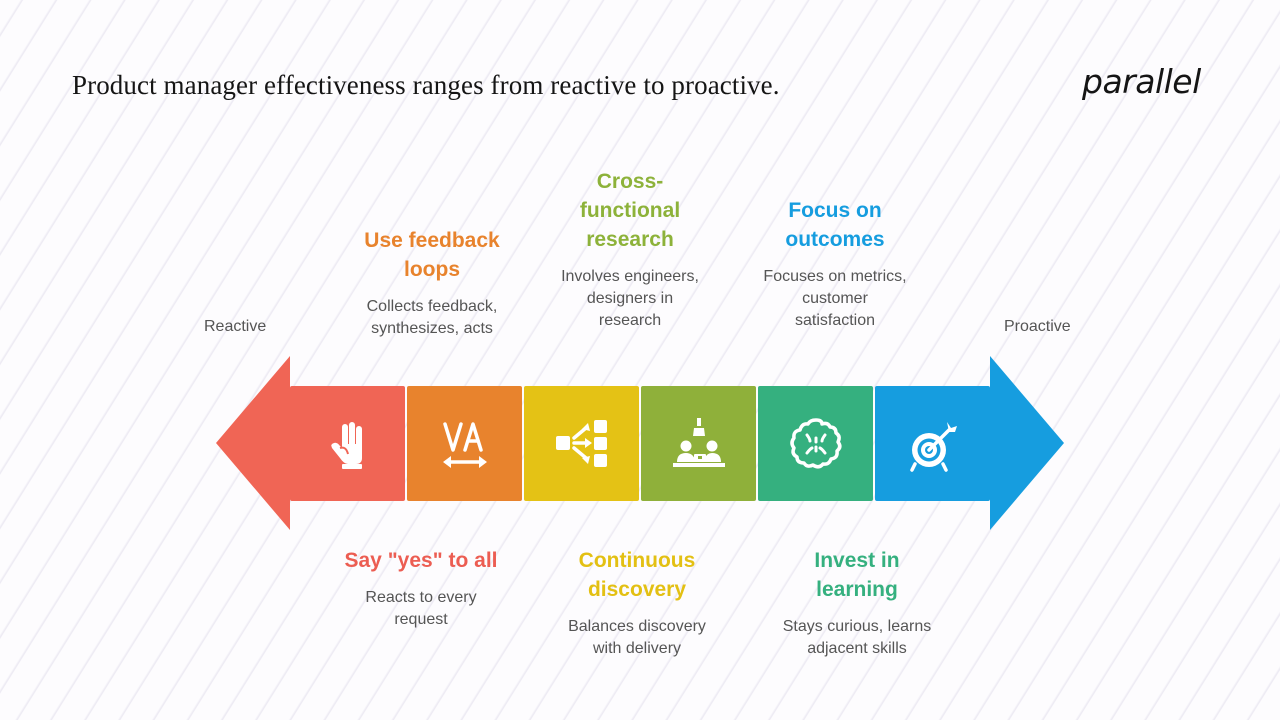  I want to click on brain-gear-icon, so click(815, 442).